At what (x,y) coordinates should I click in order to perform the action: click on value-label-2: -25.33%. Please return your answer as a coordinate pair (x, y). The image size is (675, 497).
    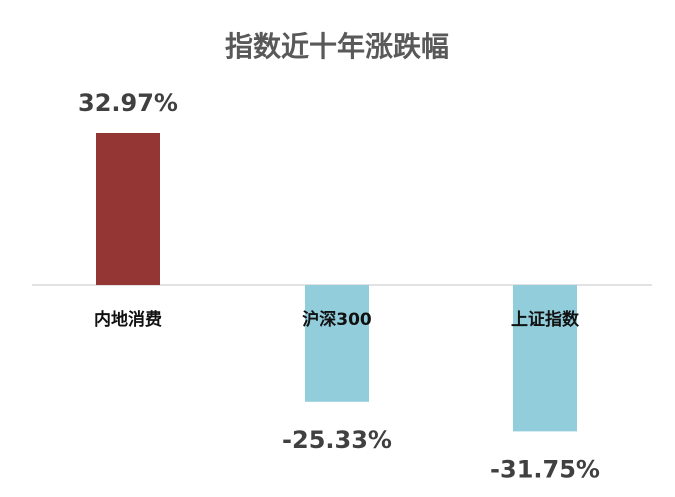
    Looking at the image, I should click on (337, 440).